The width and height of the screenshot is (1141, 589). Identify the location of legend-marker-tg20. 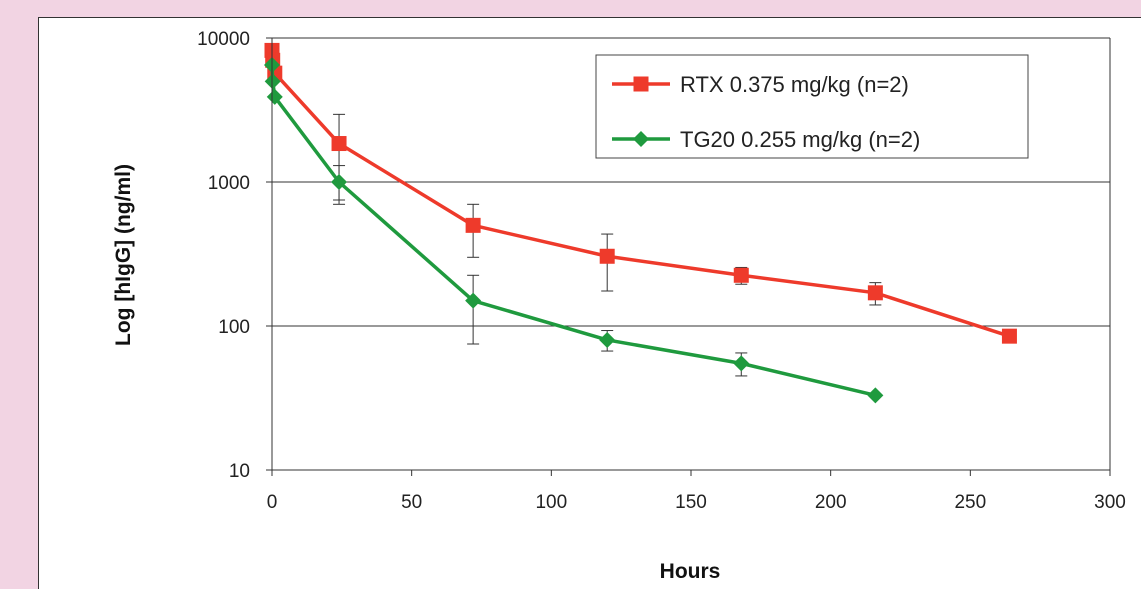
(641, 139).